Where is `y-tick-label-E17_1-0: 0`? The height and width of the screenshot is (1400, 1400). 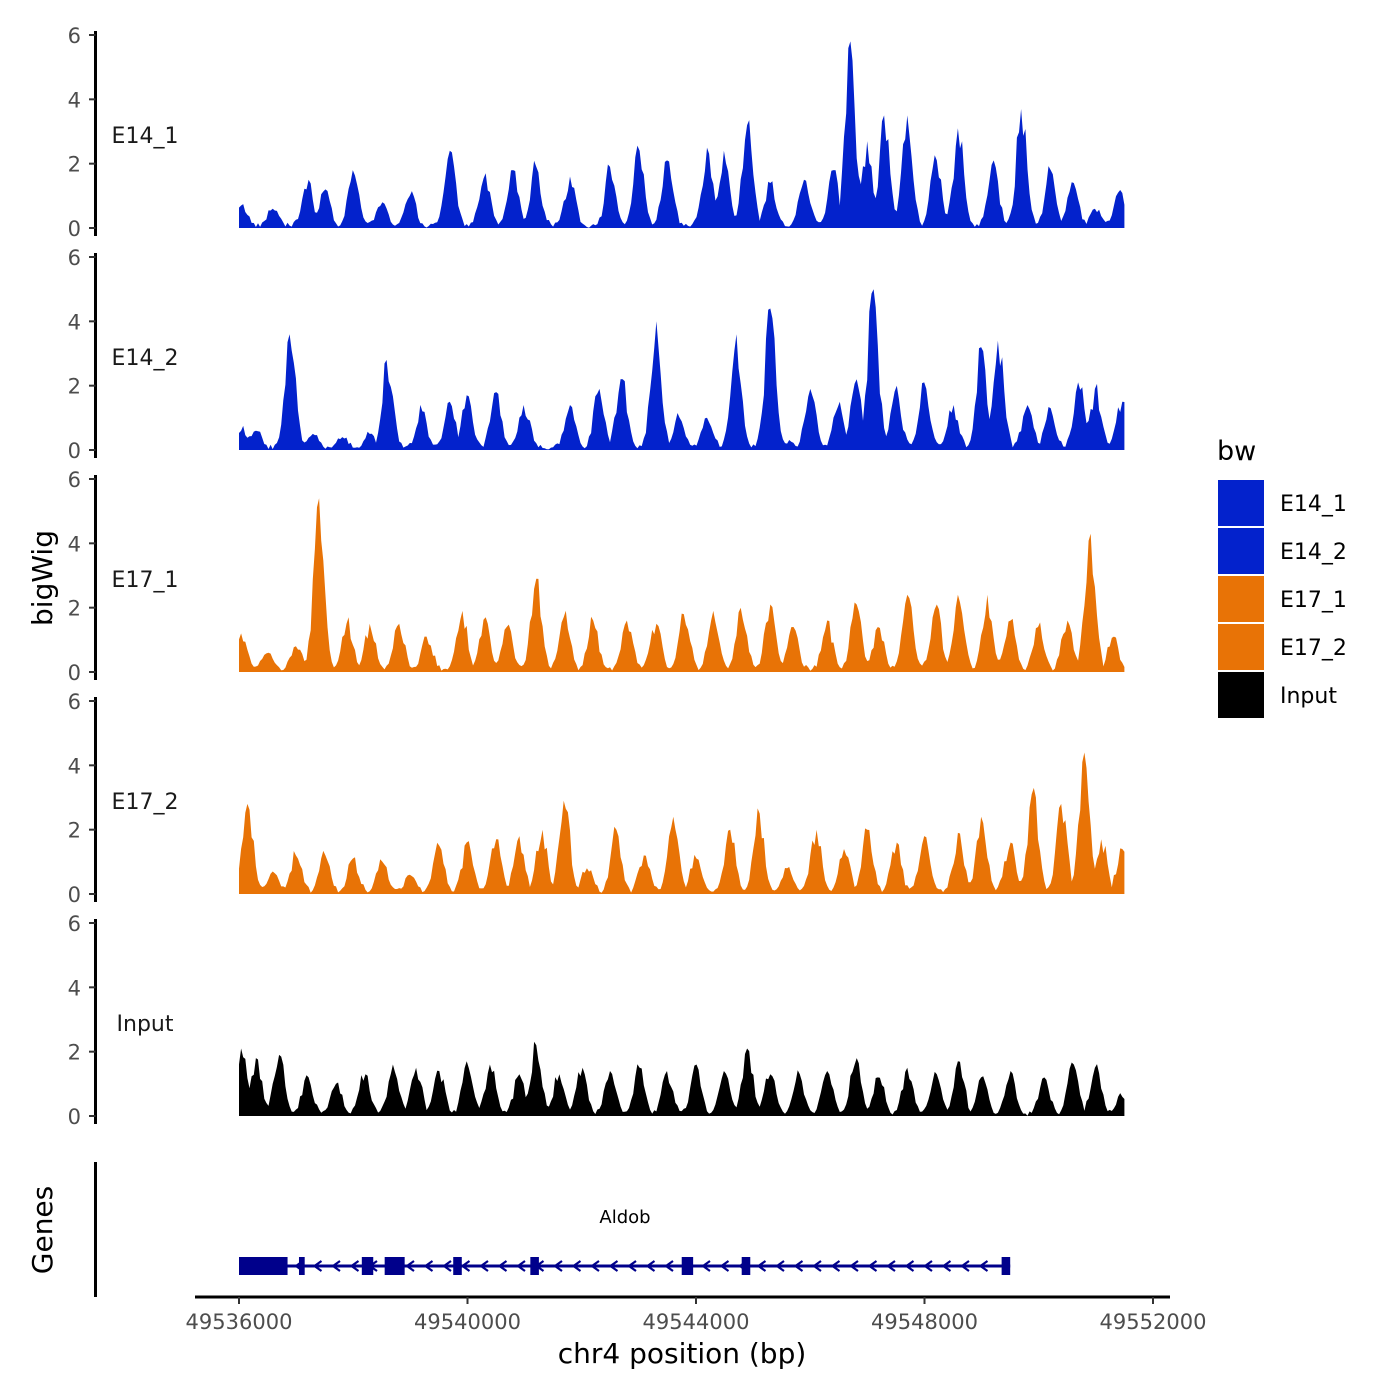 y-tick-label-E17_1-0: 0 is located at coordinates (74, 673).